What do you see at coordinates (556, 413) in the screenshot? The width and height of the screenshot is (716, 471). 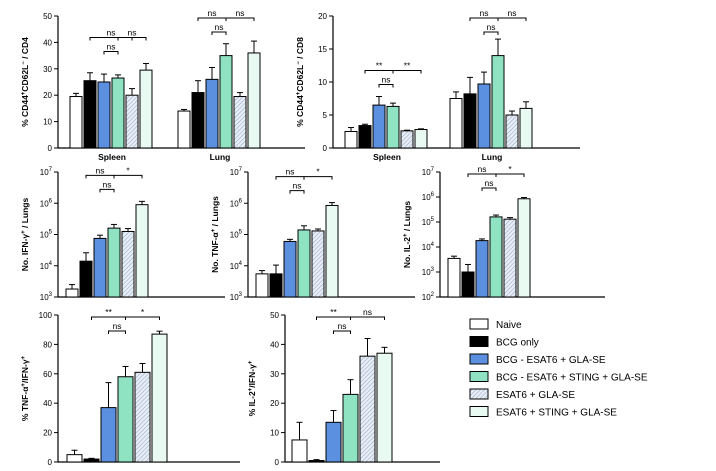 I see `legend-label: ESAT6 + STING + GLA-SE` at bounding box center [556, 413].